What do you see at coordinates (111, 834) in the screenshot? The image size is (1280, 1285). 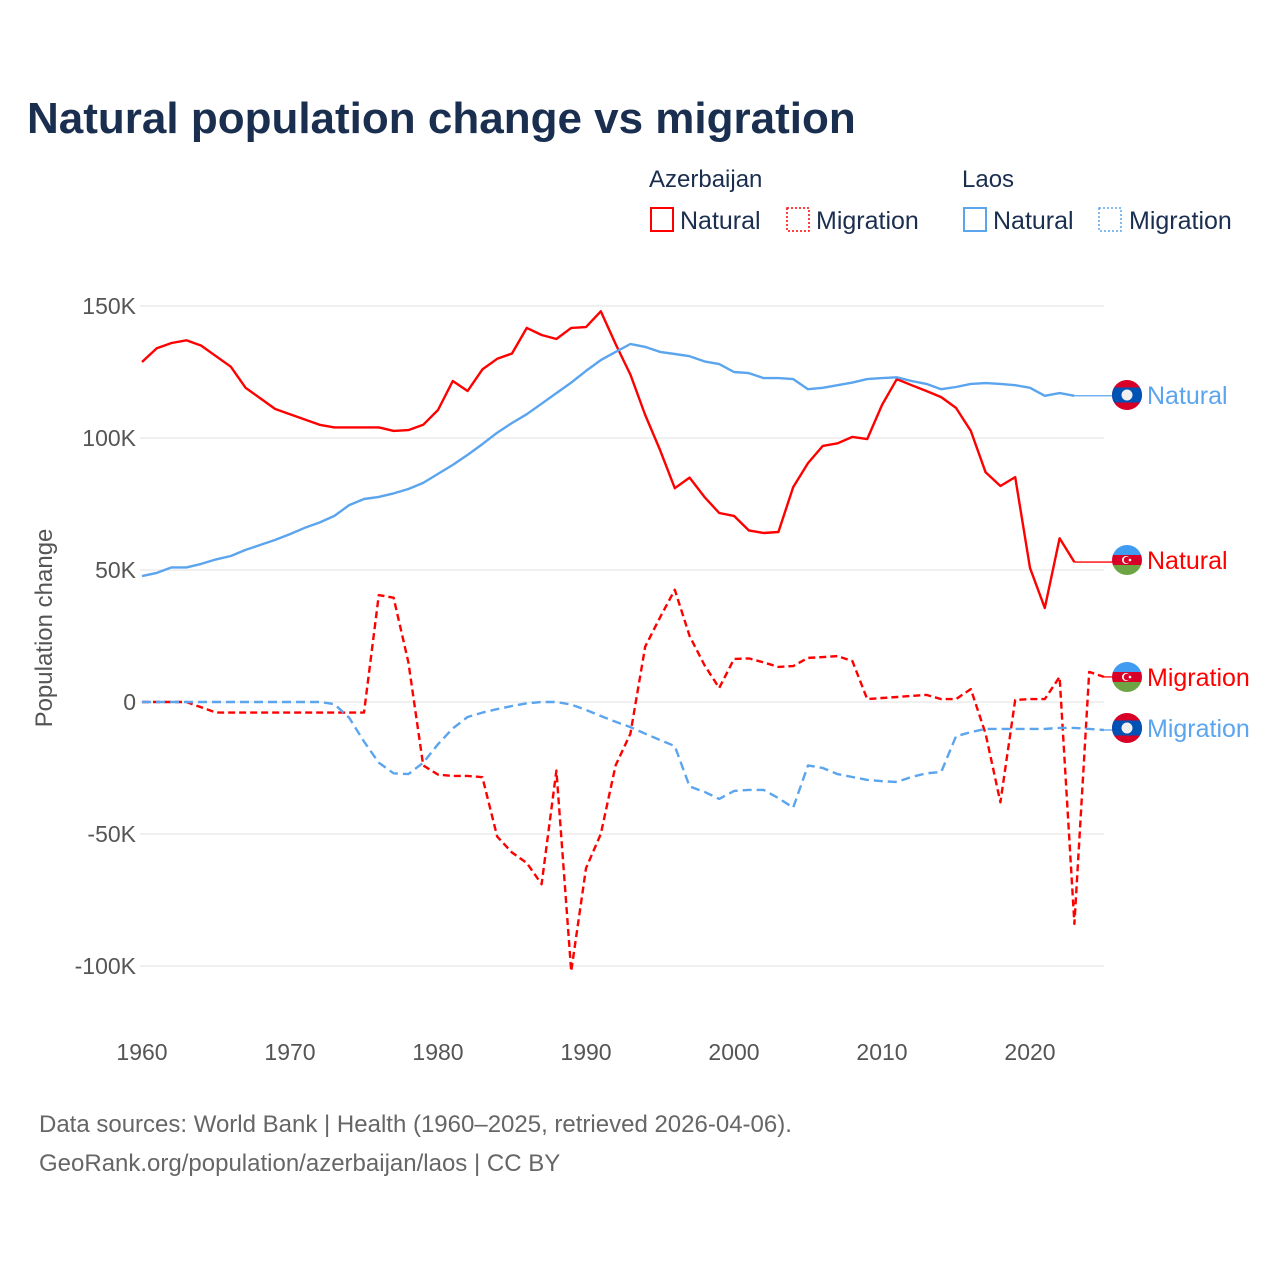 I see `y-tick-label: -50K` at bounding box center [111, 834].